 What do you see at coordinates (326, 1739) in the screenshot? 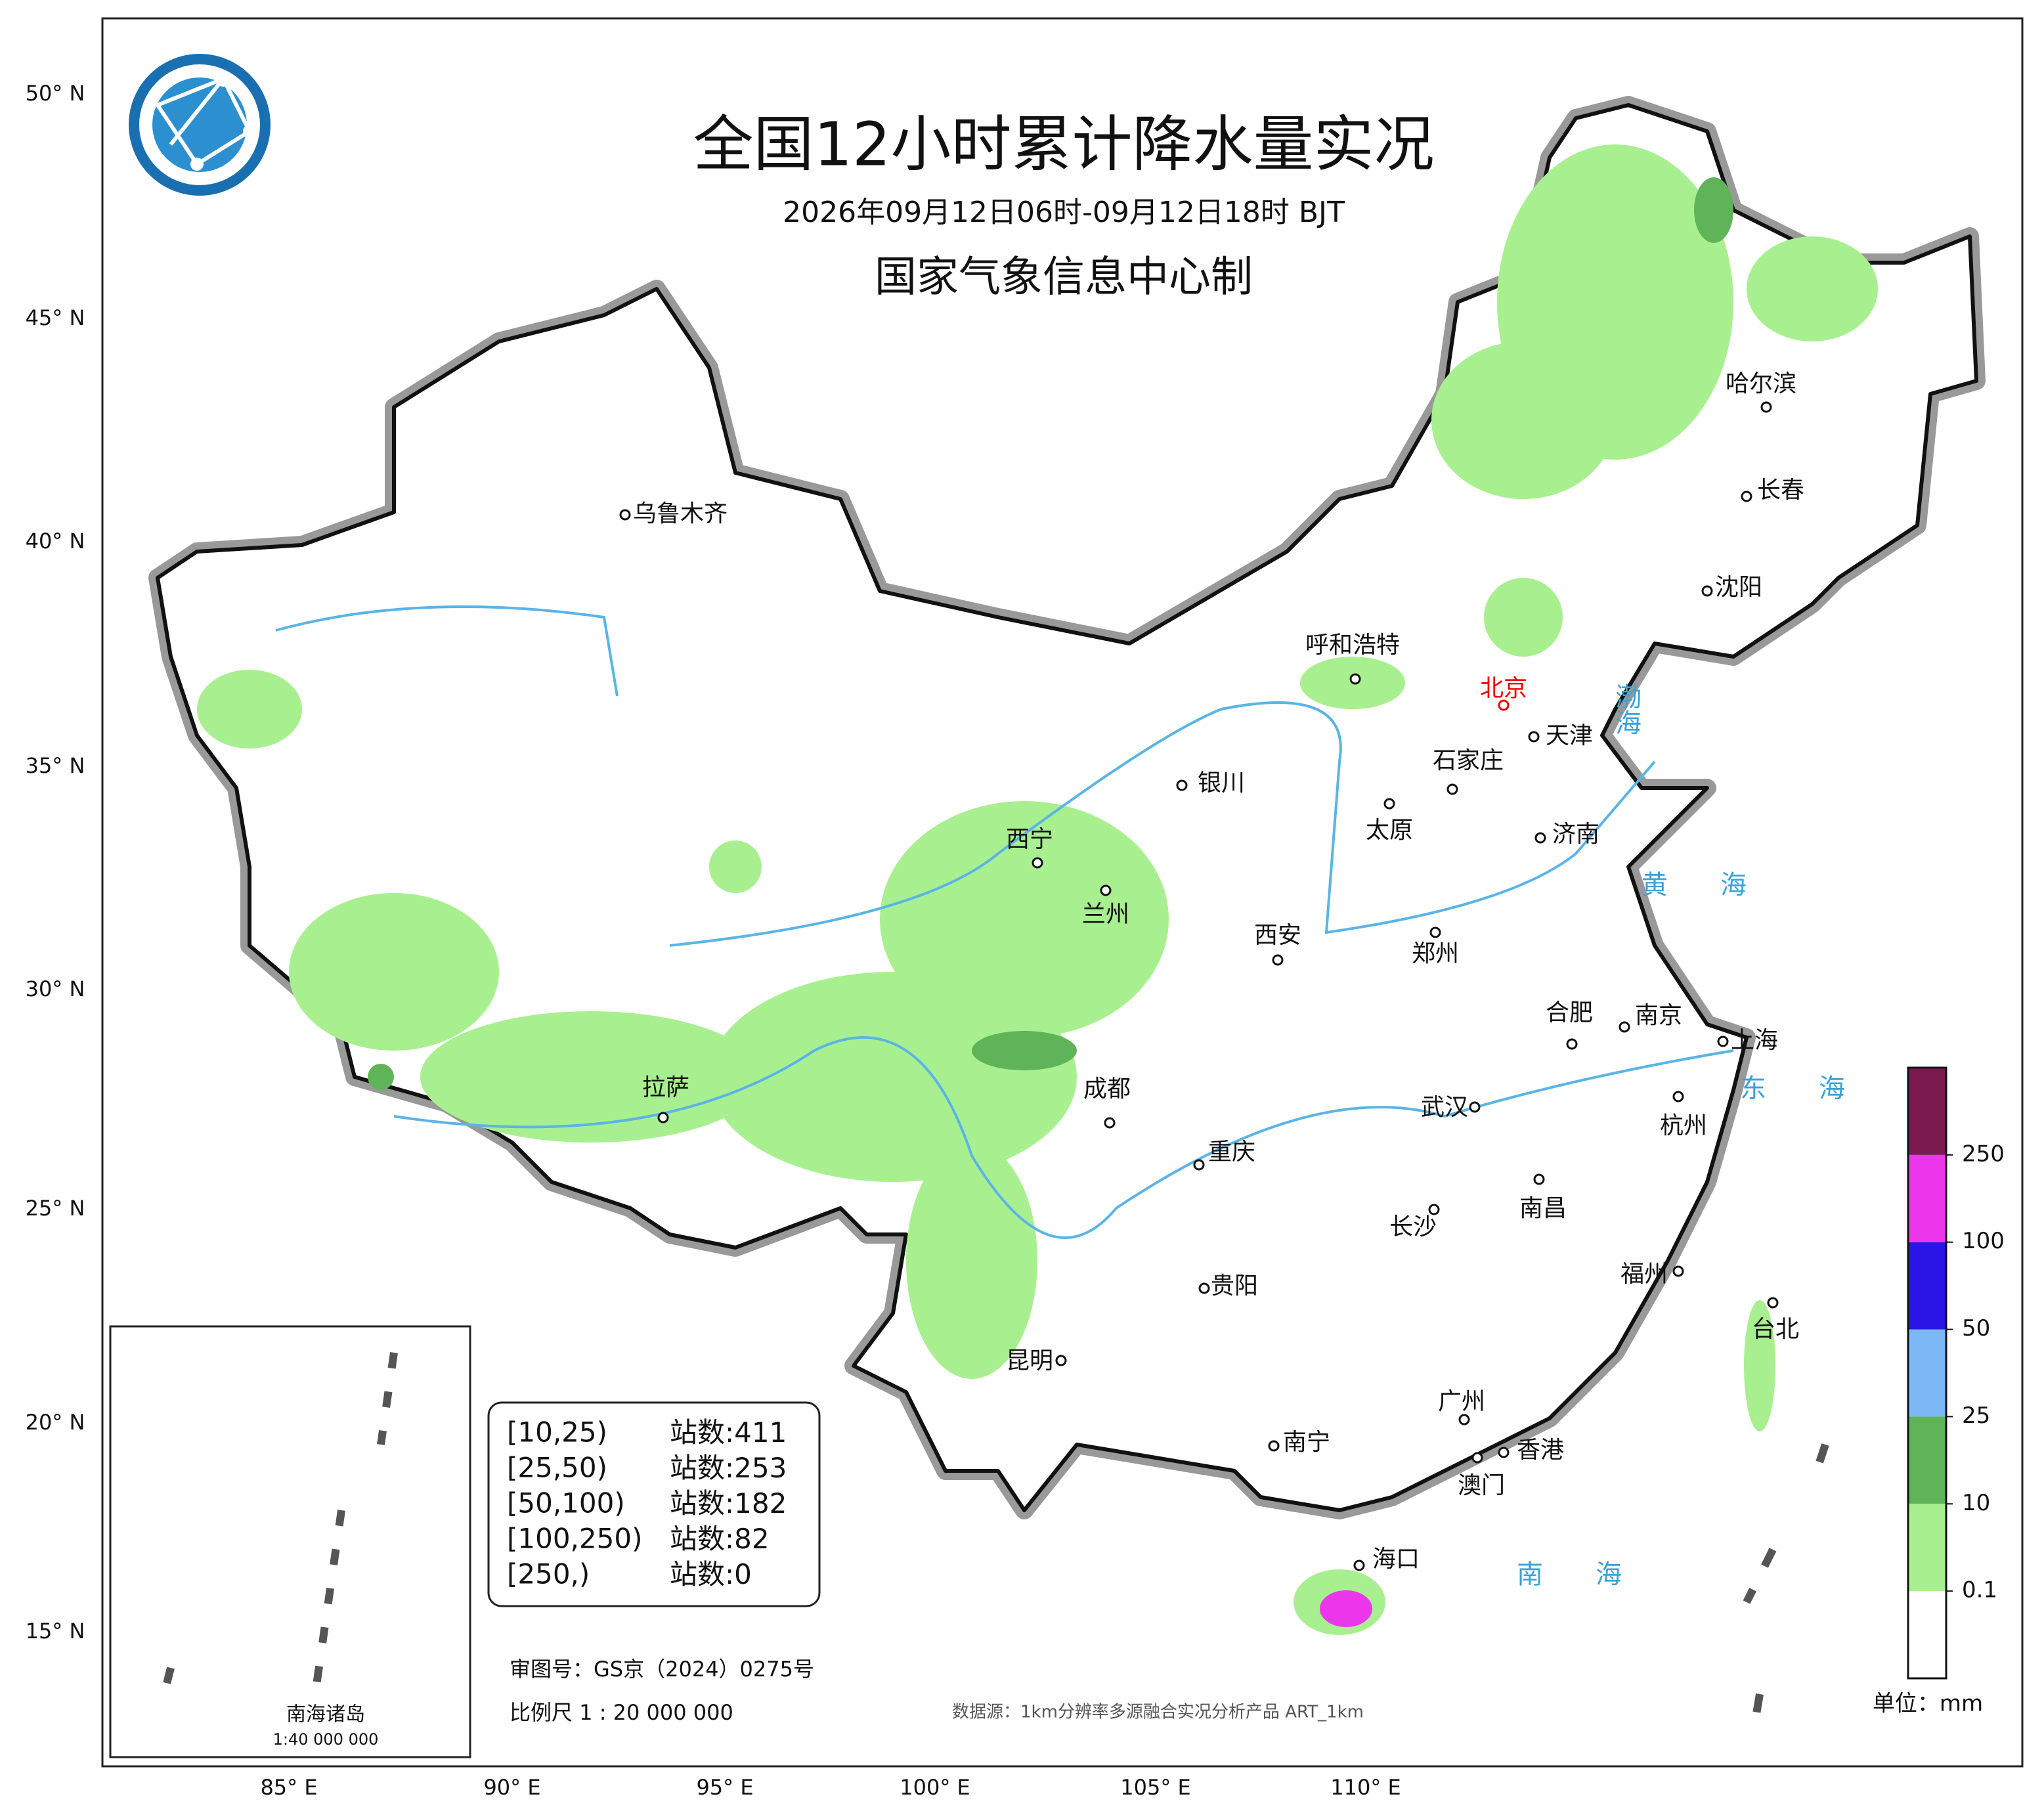
I see `inset-scale: 1:40 000 000` at bounding box center [326, 1739].